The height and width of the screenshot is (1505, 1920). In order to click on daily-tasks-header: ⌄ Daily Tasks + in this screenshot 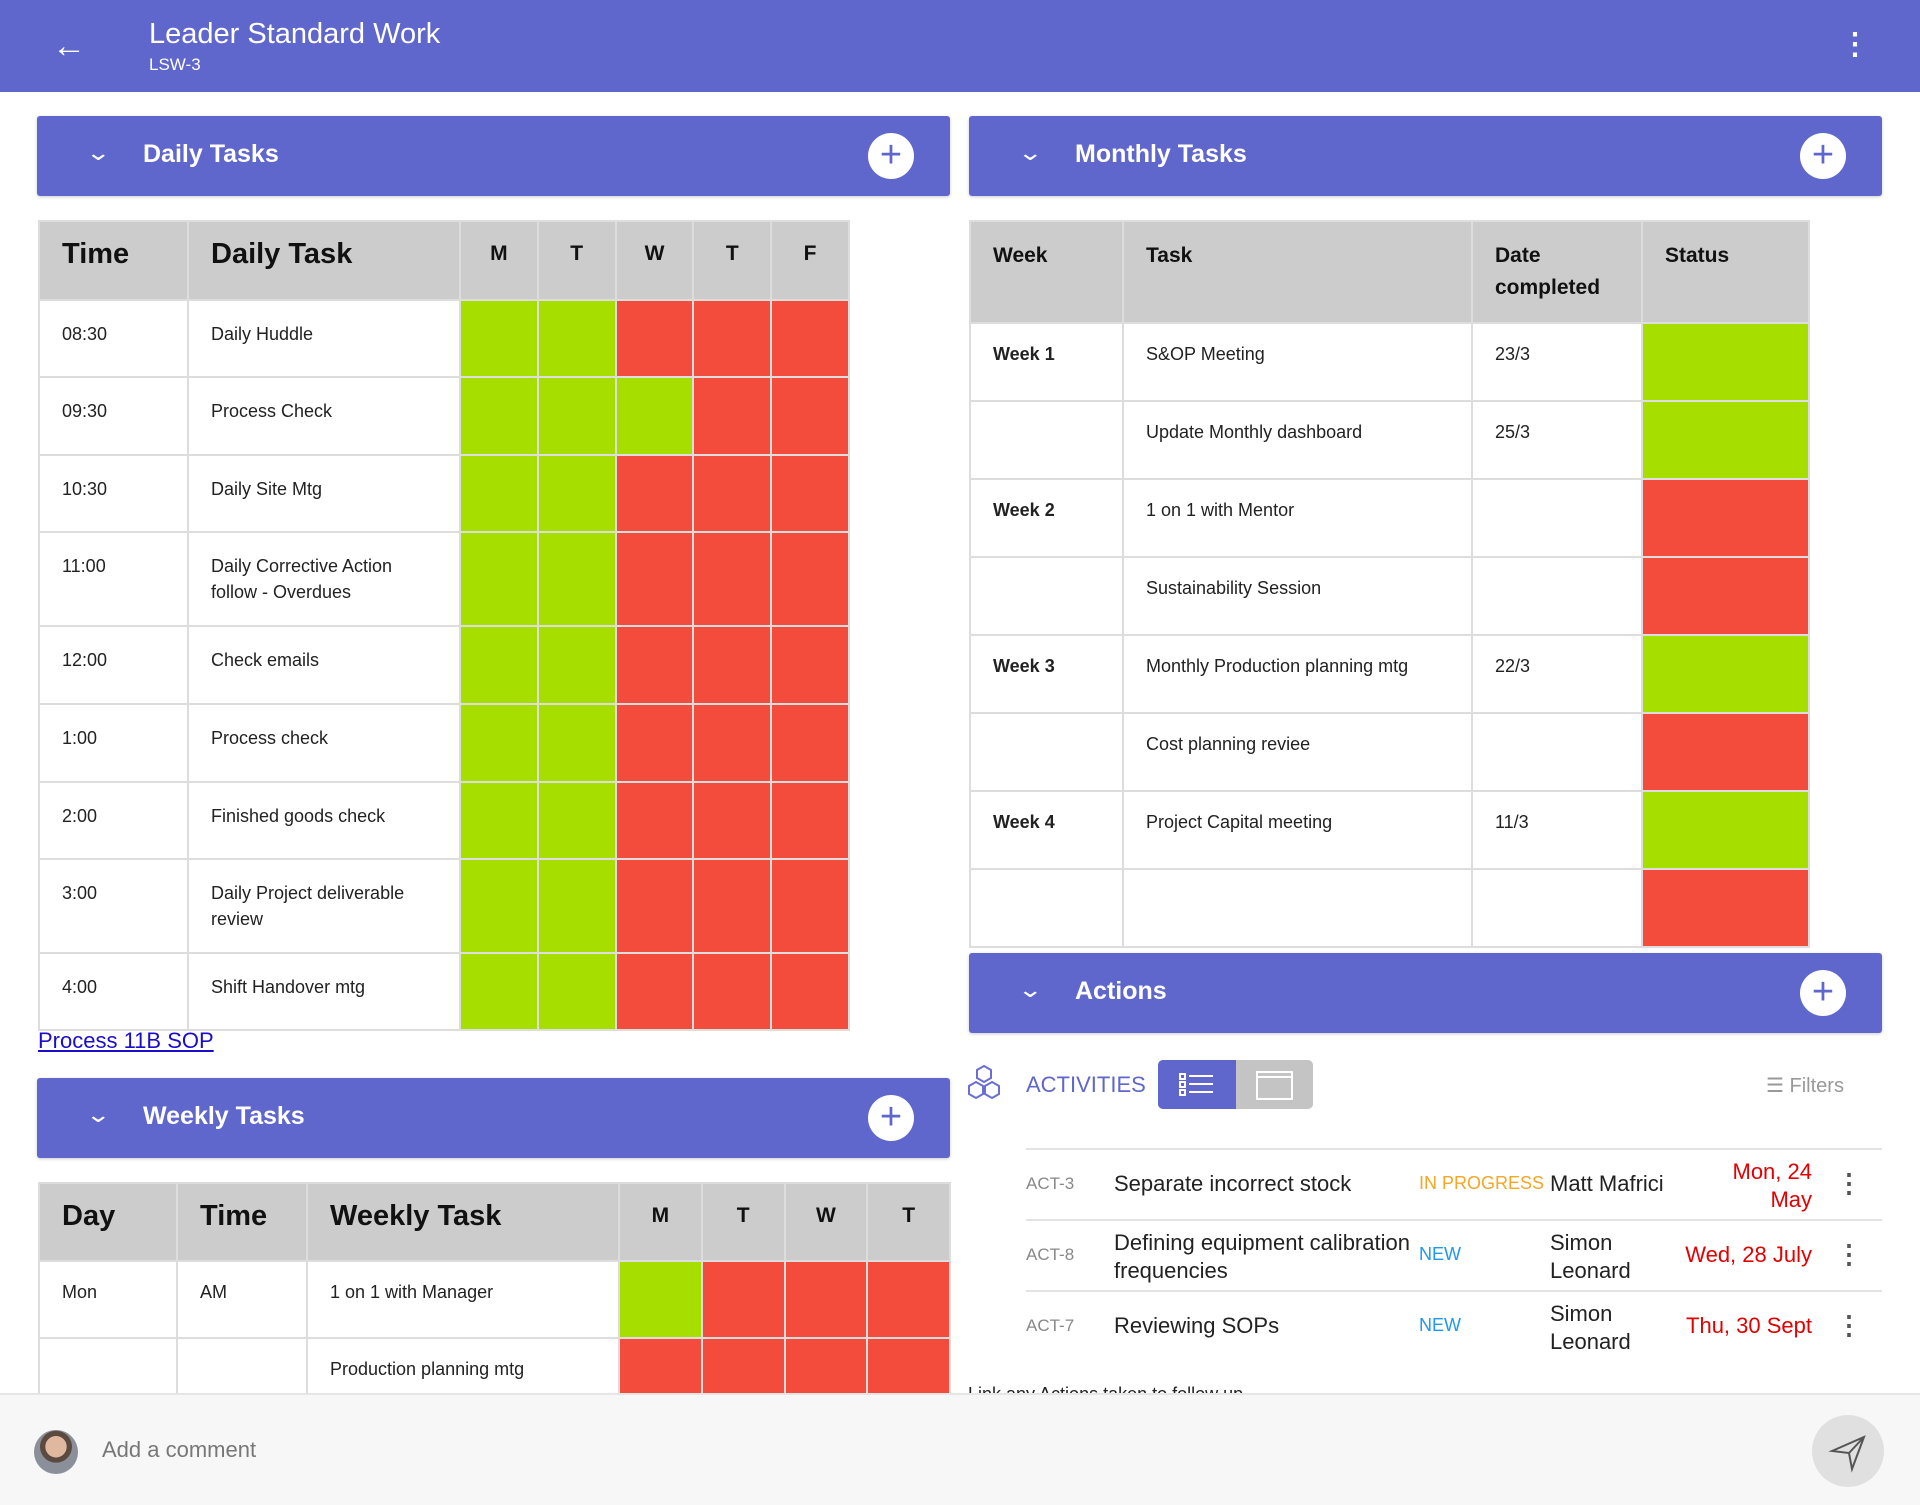, I will do `click(493, 156)`.